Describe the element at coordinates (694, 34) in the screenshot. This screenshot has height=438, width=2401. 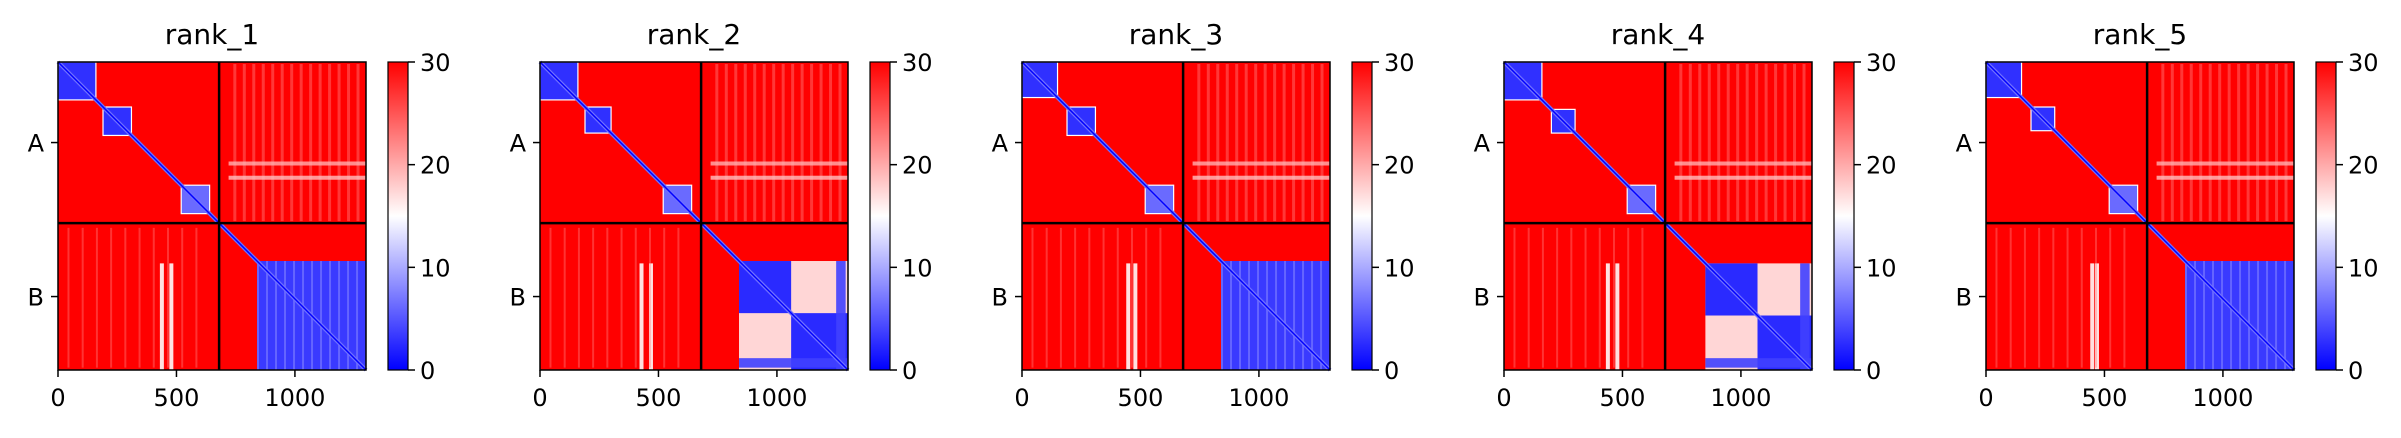
I see `panel-title: rank_2` at that location.